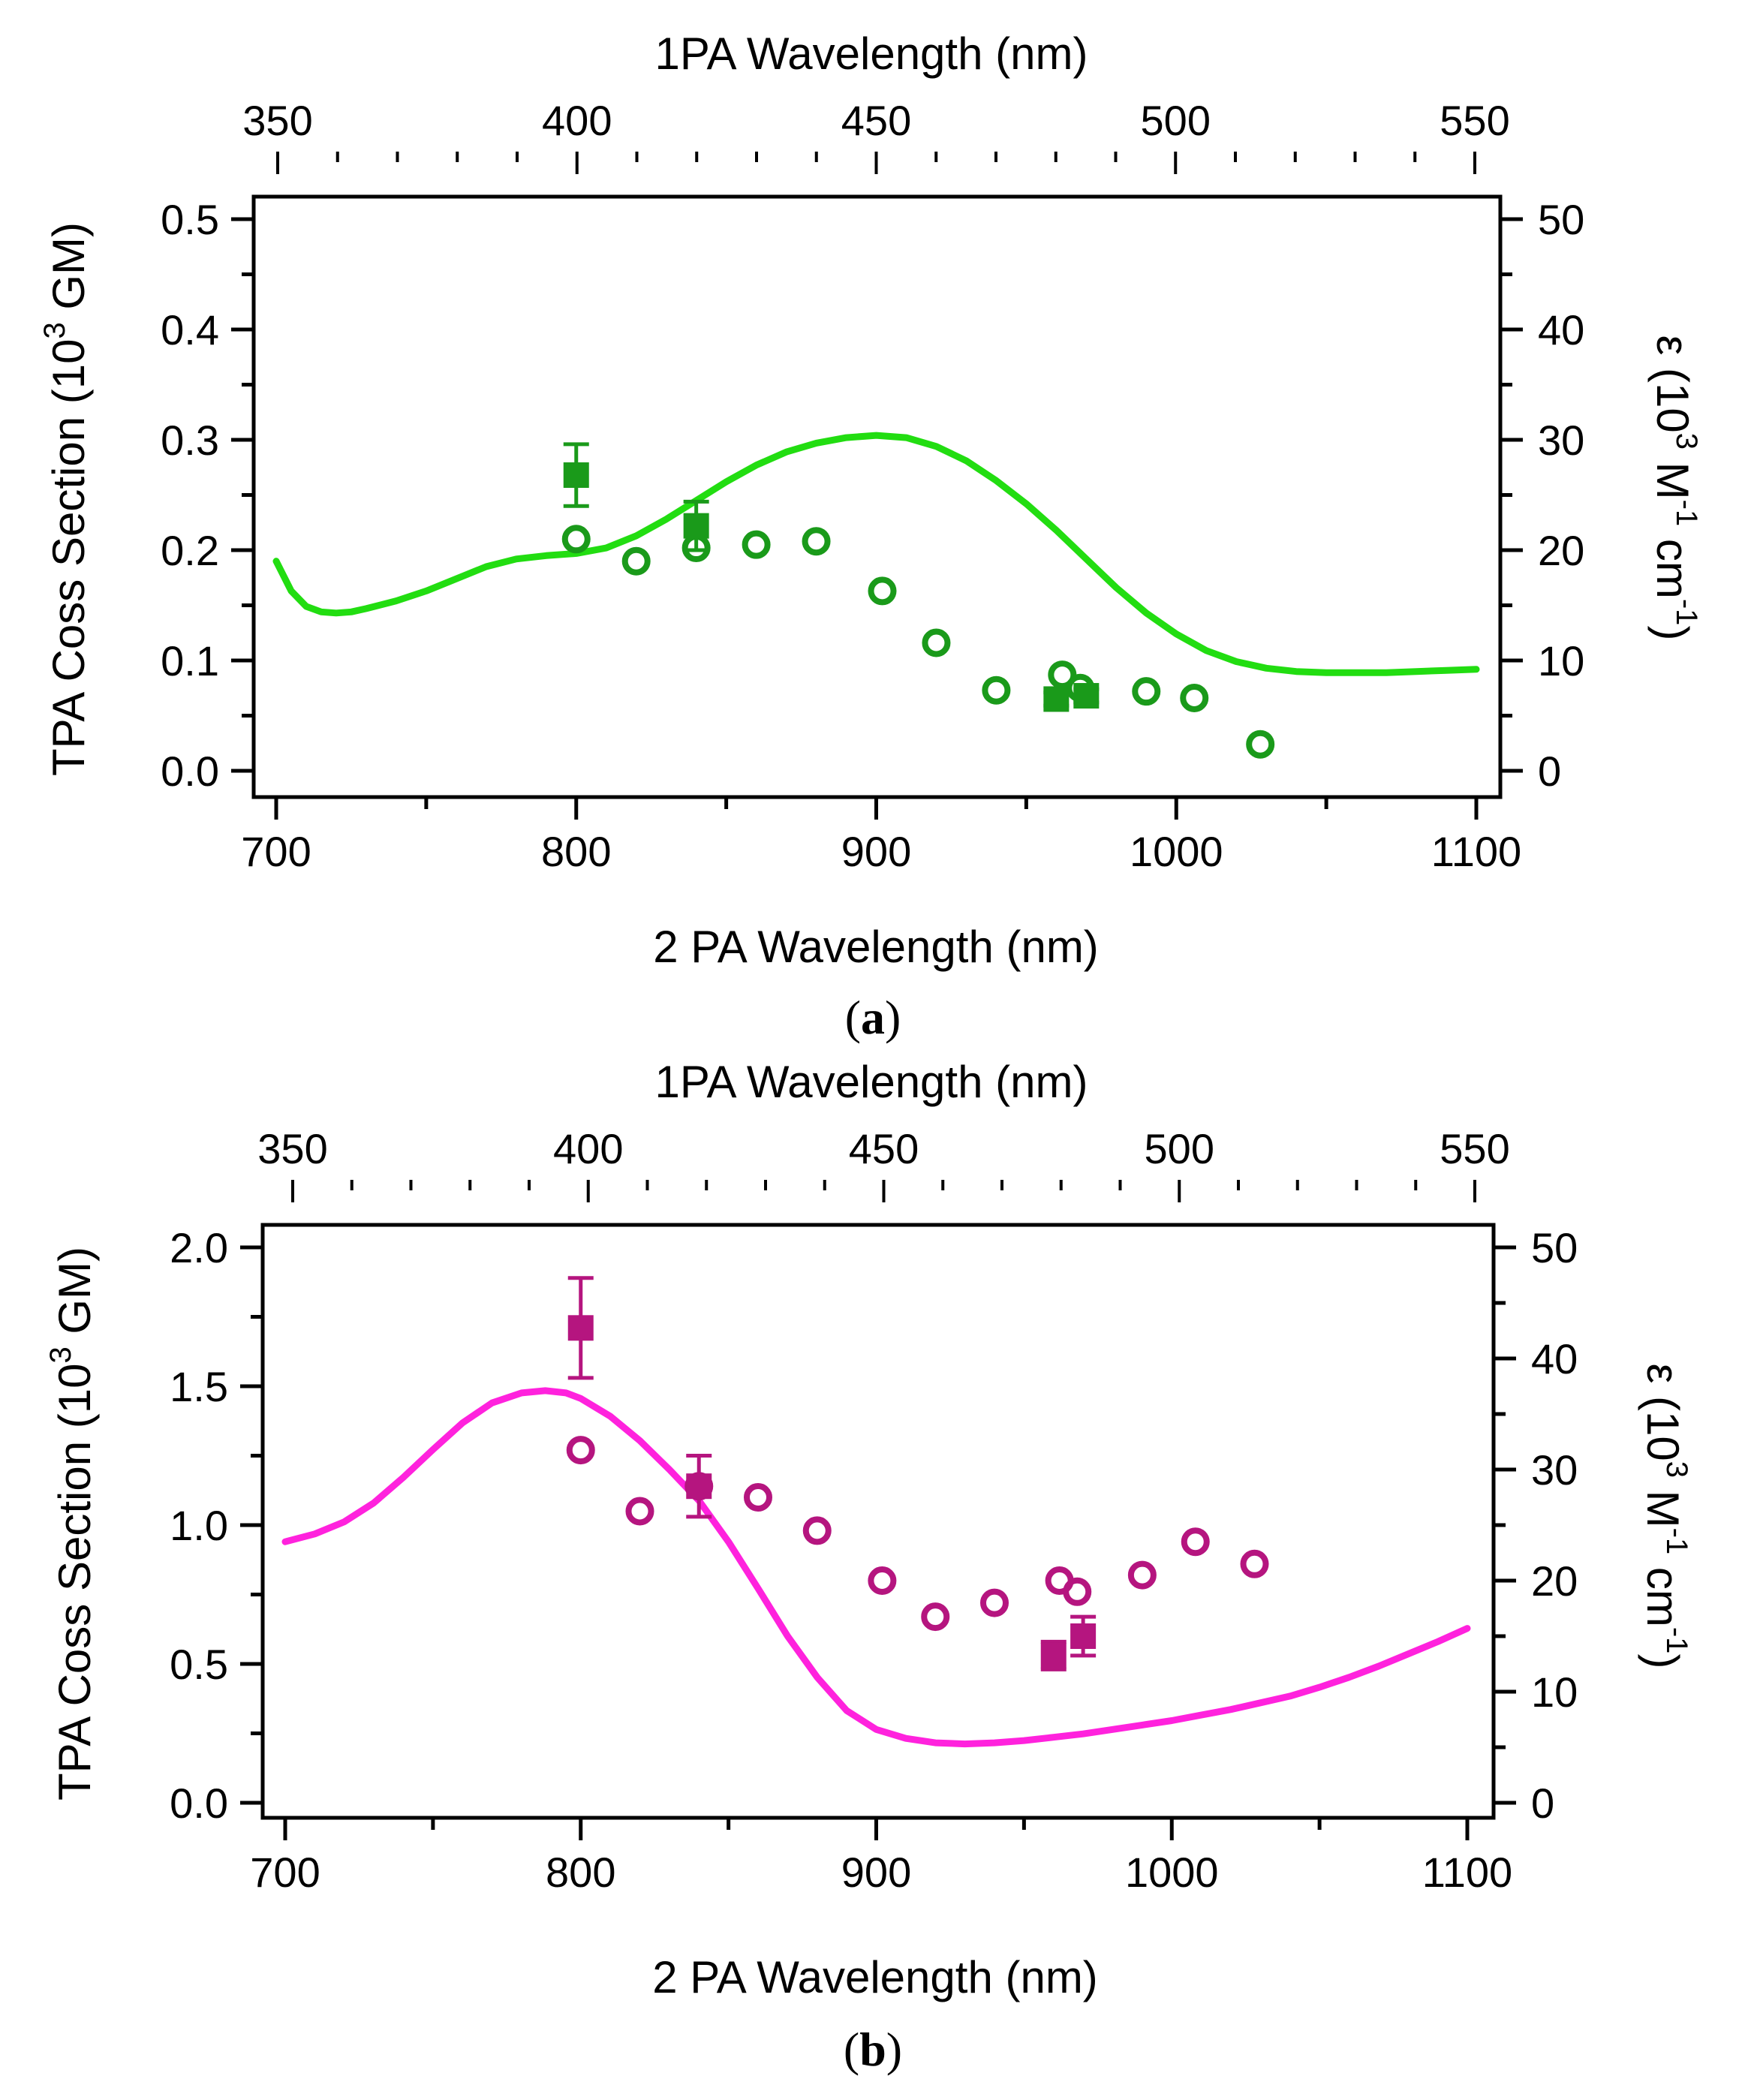  I want to click on left-axis: 0.0 0.1 0.2 0.3 0.4 0.5, so click(207, 495).